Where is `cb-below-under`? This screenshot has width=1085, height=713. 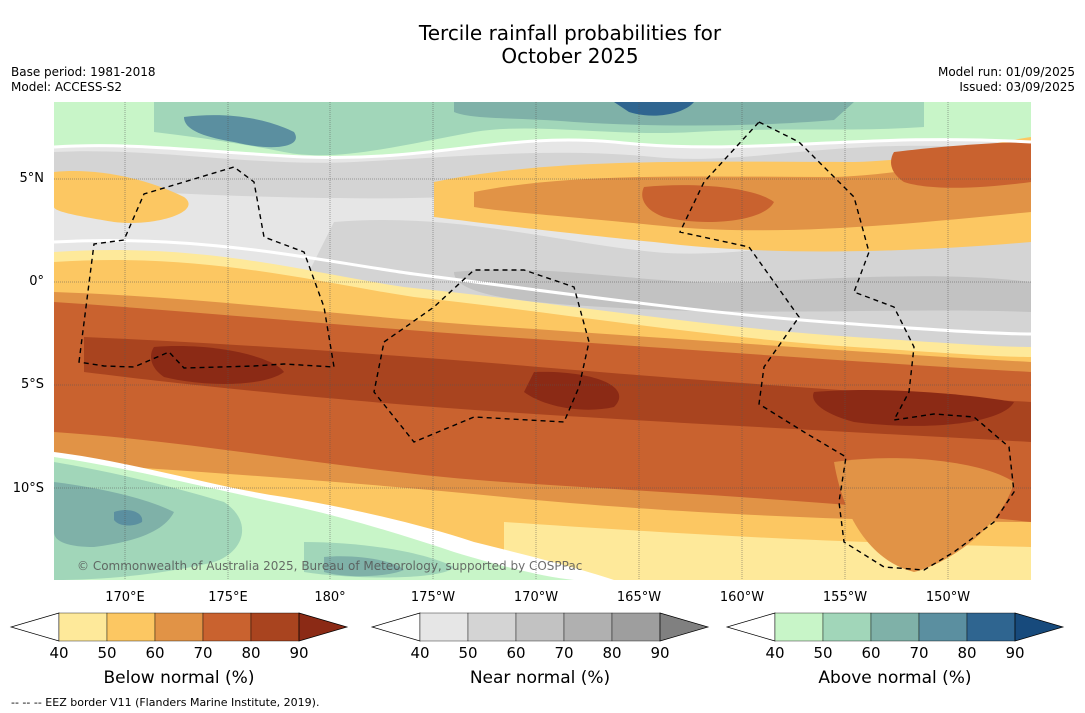
cb-below-under is located at coordinates (34, 627).